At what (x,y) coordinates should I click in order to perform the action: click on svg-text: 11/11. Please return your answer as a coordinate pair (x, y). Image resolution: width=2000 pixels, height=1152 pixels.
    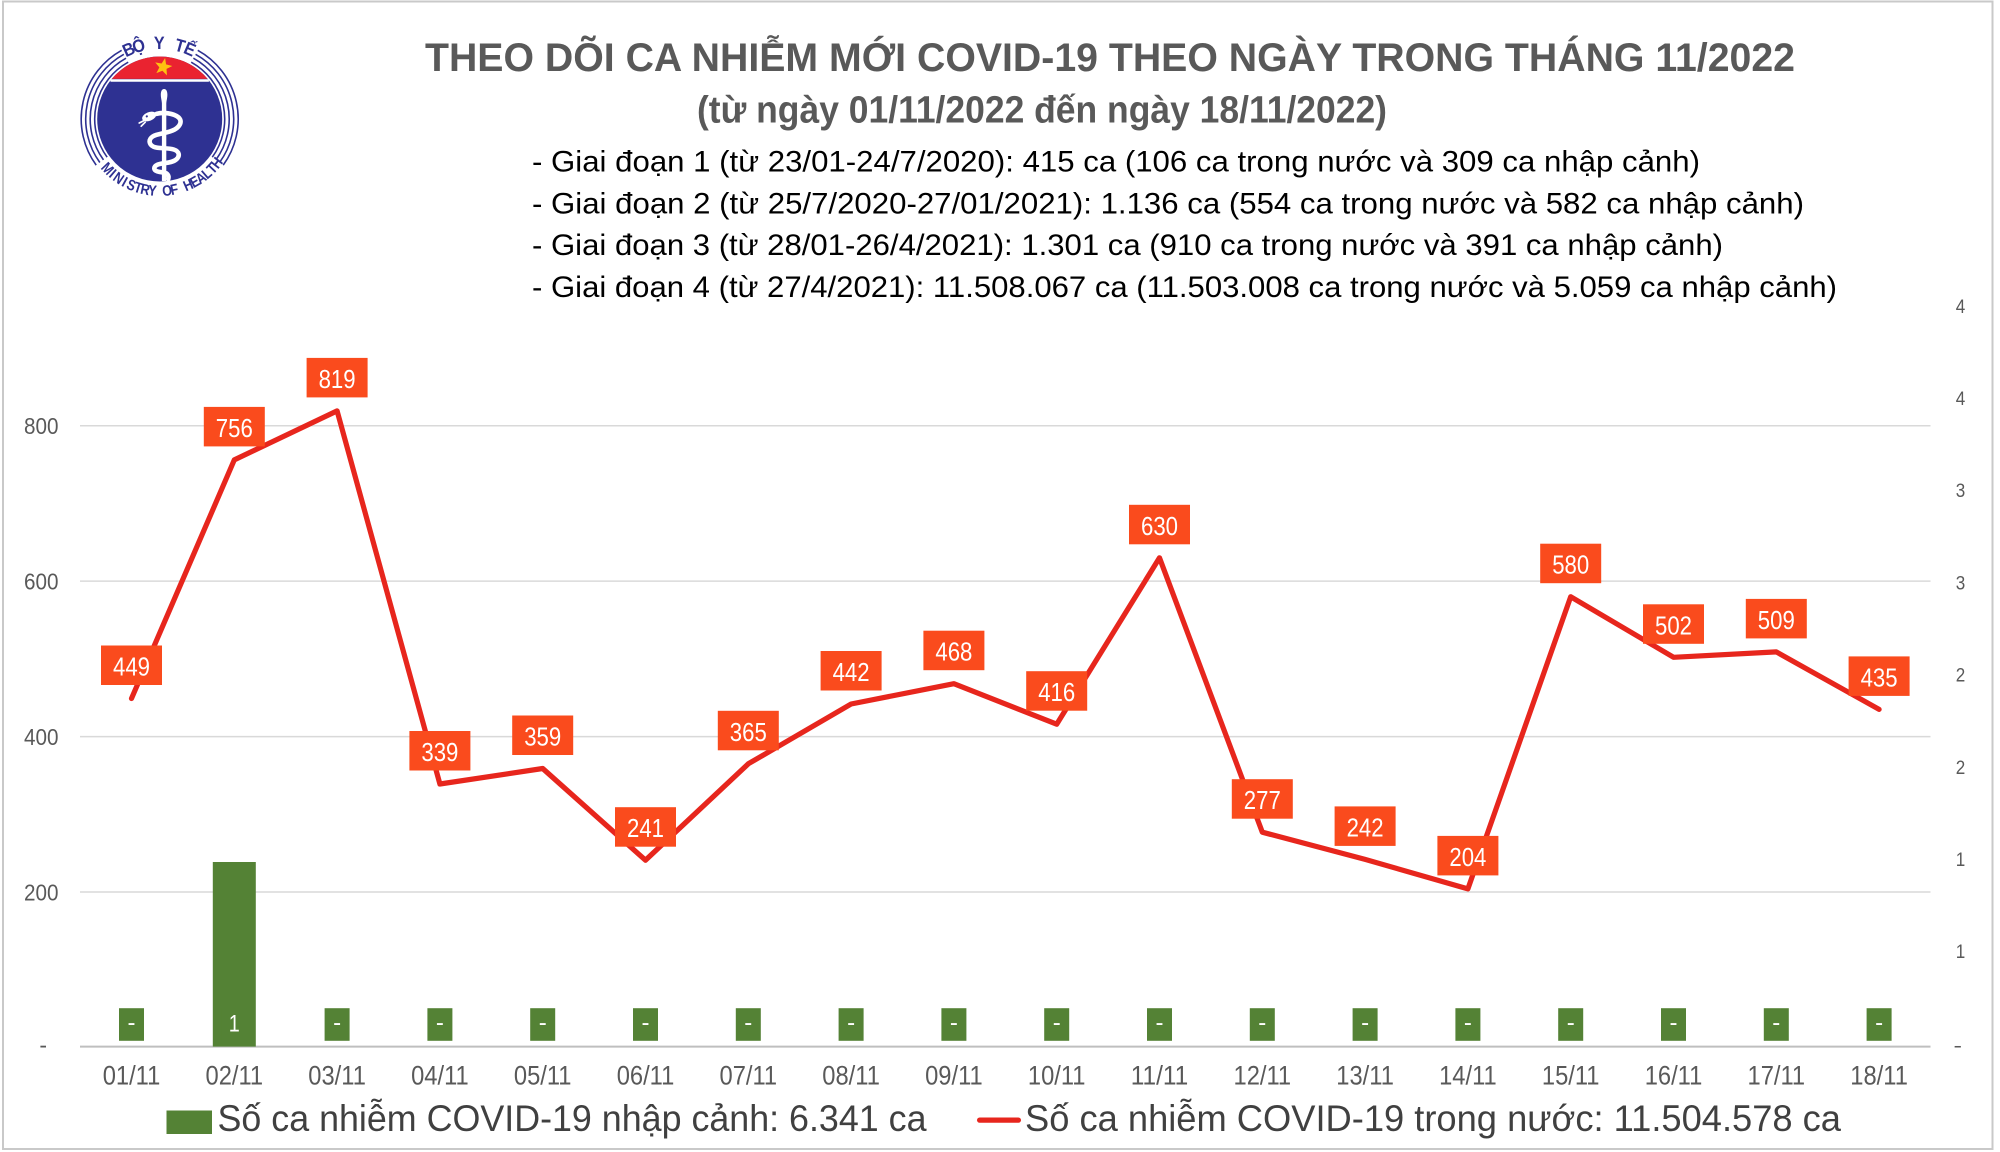
    Looking at the image, I should click on (1160, 1076).